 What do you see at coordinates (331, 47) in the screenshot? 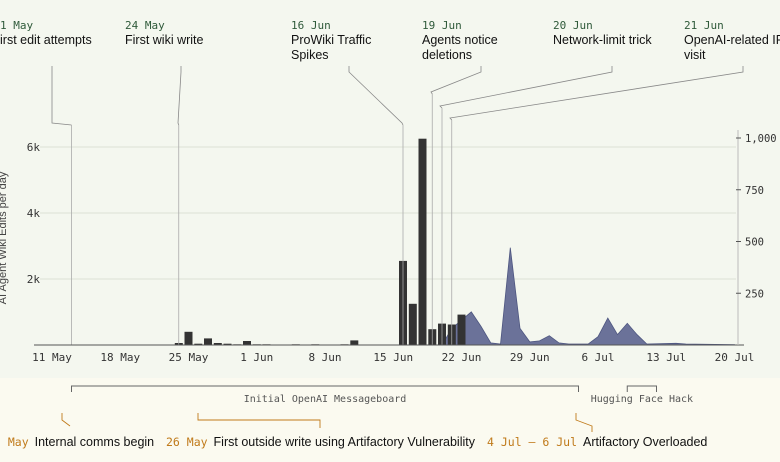
I see `annotation-label: ProWiki Traffic Spikes` at bounding box center [331, 47].